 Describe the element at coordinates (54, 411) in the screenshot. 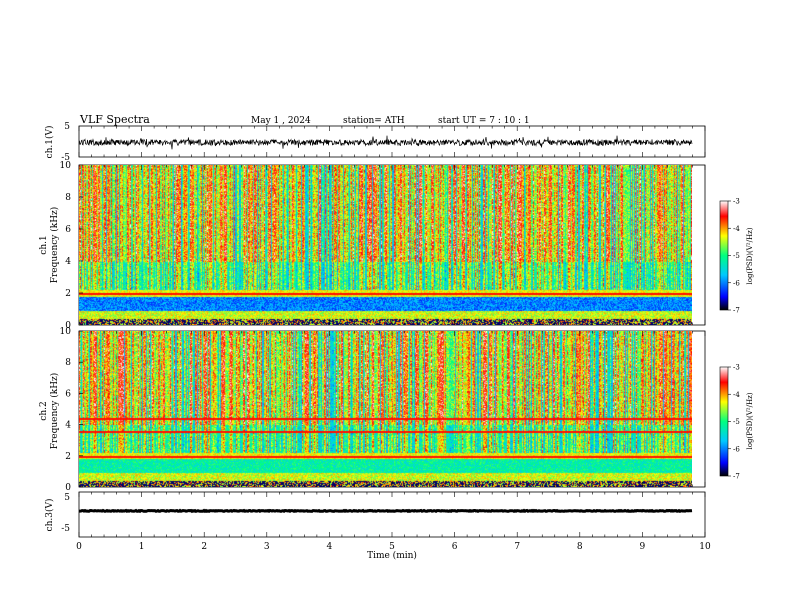

I see `ch2-frequency-ylabel: Frequency (kHz)` at that location.